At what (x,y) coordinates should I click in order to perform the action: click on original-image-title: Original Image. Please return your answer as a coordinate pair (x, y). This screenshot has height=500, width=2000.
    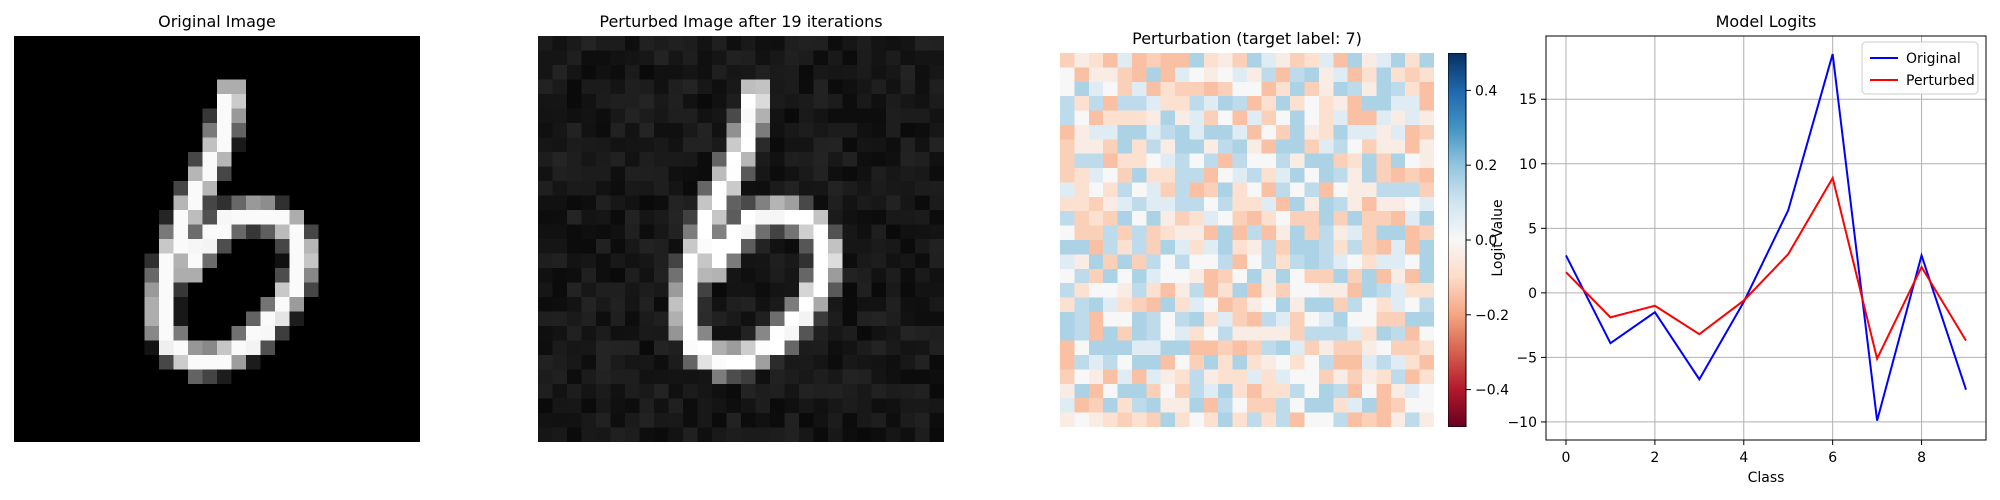
    Looking at the image, I should click on (217, 21).